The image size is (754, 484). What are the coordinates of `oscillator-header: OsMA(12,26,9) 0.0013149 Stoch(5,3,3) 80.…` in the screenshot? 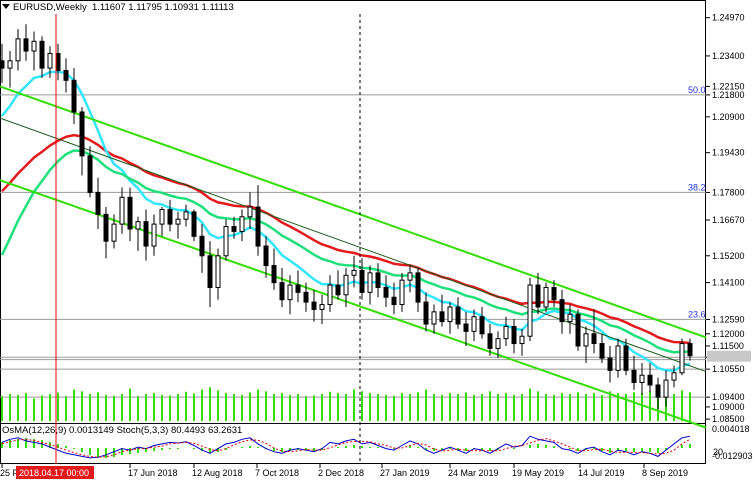 It's located at (122, 430).